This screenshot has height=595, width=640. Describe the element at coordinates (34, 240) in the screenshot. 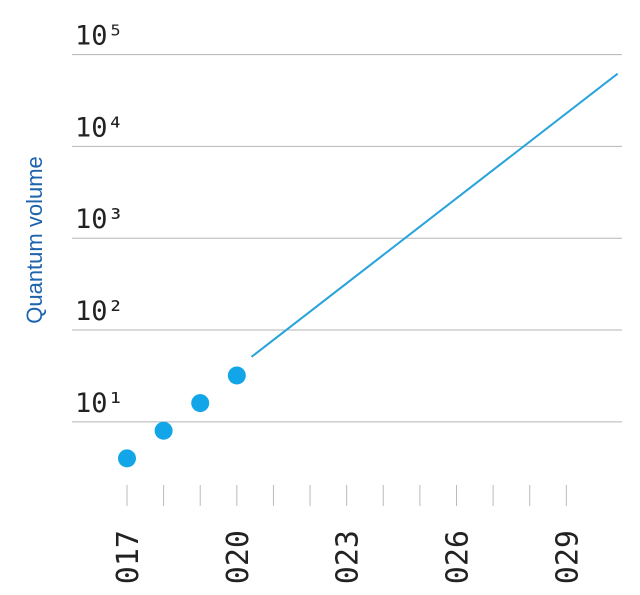

I see `y-axis-label: Quantum volume` at that location.